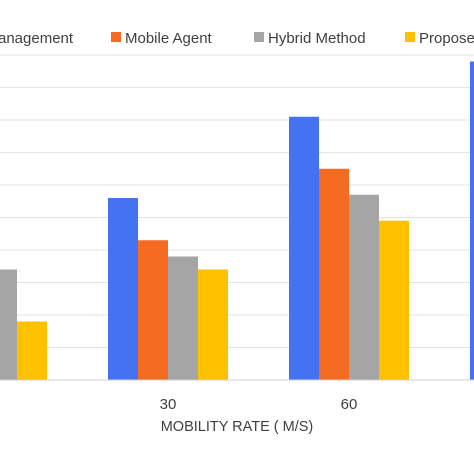 The height and width of the screenshot is (474, 474). Describe the element at coordinates (168, 404) in the screenshot. I see `x-tick-label-30: 30` at that location.